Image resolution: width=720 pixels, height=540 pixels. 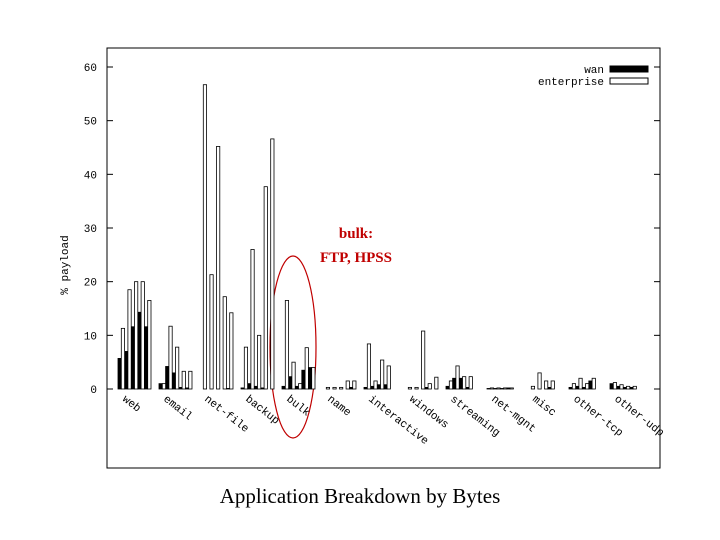 What do you see at coordinates (66, 264) in the screenshot?
I see `y-axis-label: % payload` at bounding box center [66, 264].